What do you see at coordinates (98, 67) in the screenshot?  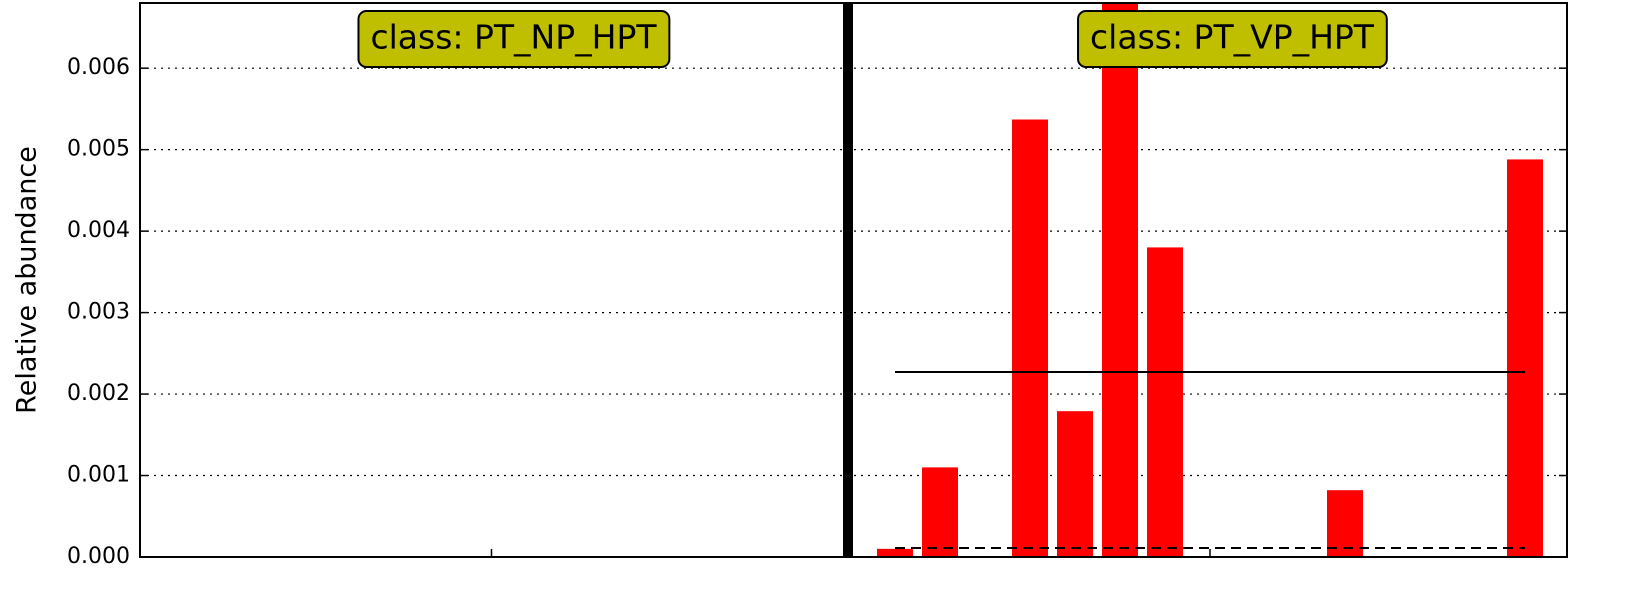 I see `y-tick-label: 0.006` at bounding box center [98, 67].